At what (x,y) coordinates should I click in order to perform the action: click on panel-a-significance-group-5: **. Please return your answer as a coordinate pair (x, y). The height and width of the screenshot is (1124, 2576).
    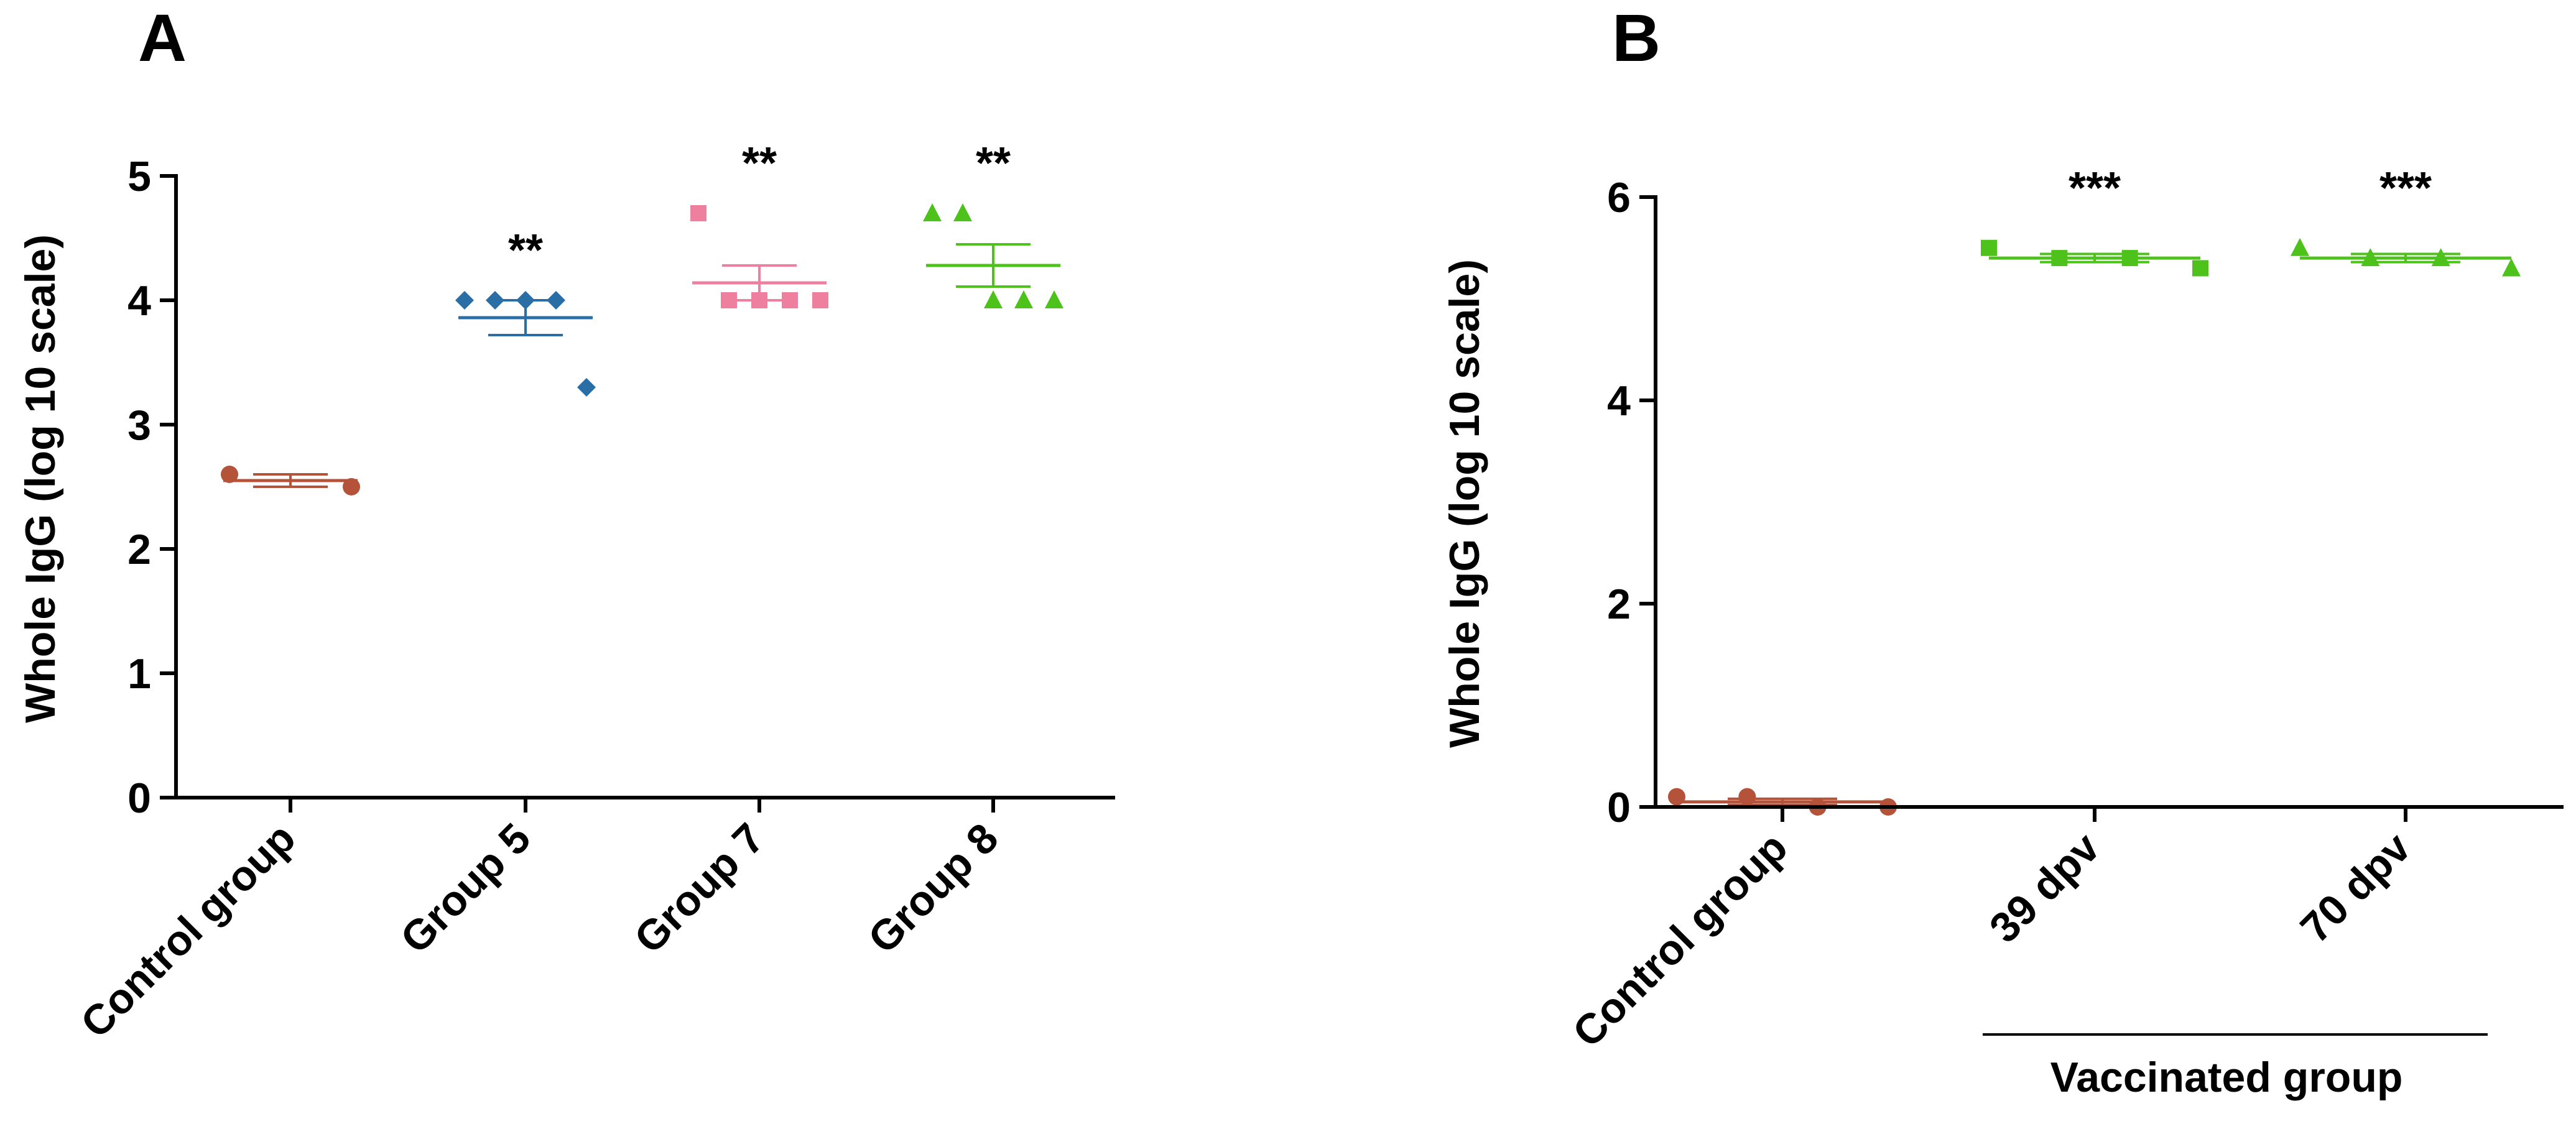
    Looking at the image, I should click on (526, 250).